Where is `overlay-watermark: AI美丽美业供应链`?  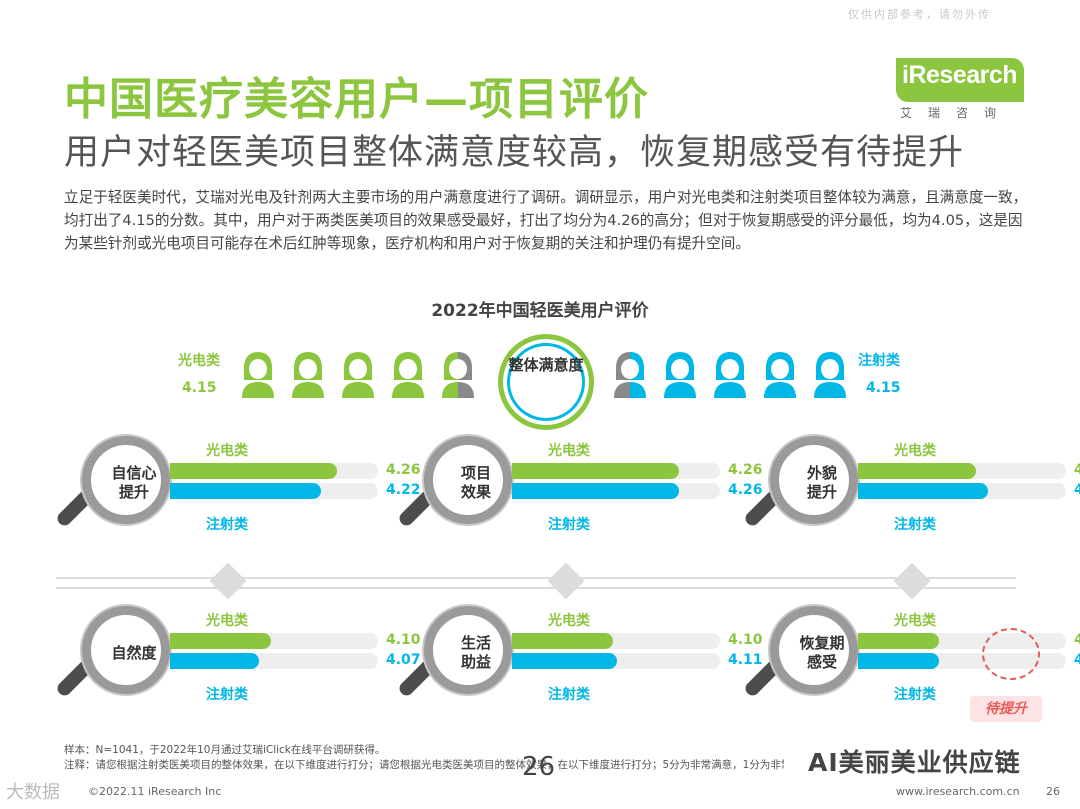 overlay-watermark: AI美丽美业供应链 is located at coordinates (914, 762).